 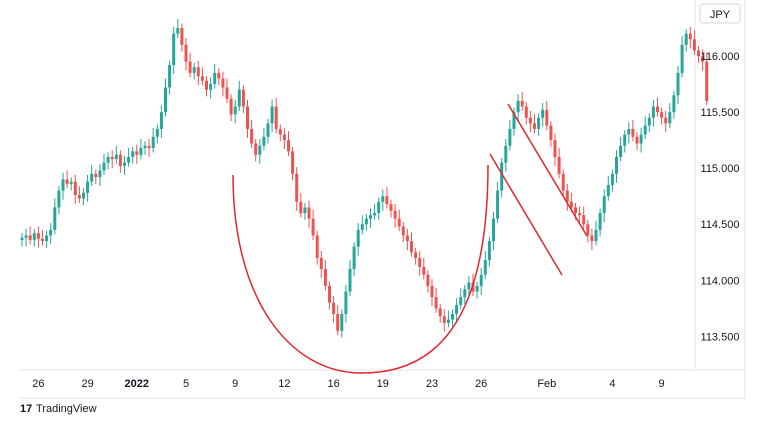 What do you see at coordinates (26, 409) in the screenshot?
I see `tv-icon: 17` at bounding box center [26, 409].